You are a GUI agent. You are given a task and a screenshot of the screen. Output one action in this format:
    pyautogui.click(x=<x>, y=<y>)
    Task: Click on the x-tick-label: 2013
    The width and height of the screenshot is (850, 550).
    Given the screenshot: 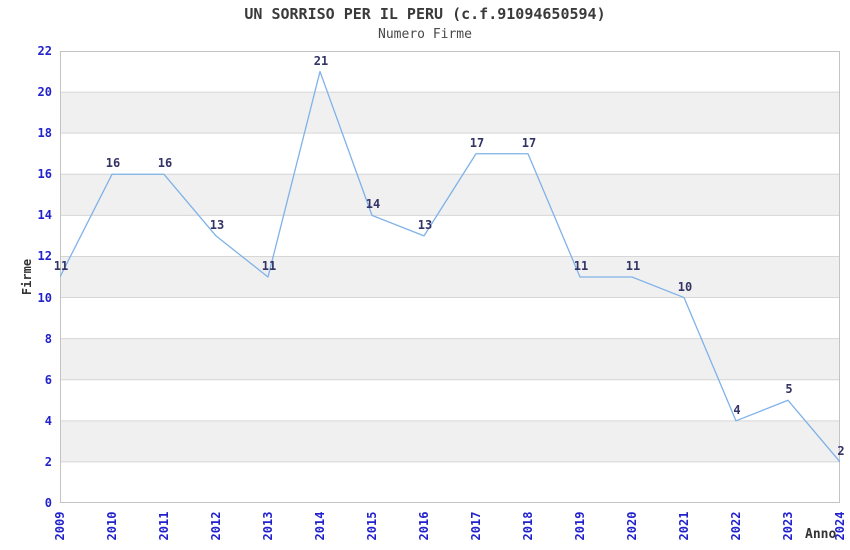 What is the action you would take?
    pyautogui.click(x=268, y=526)
    